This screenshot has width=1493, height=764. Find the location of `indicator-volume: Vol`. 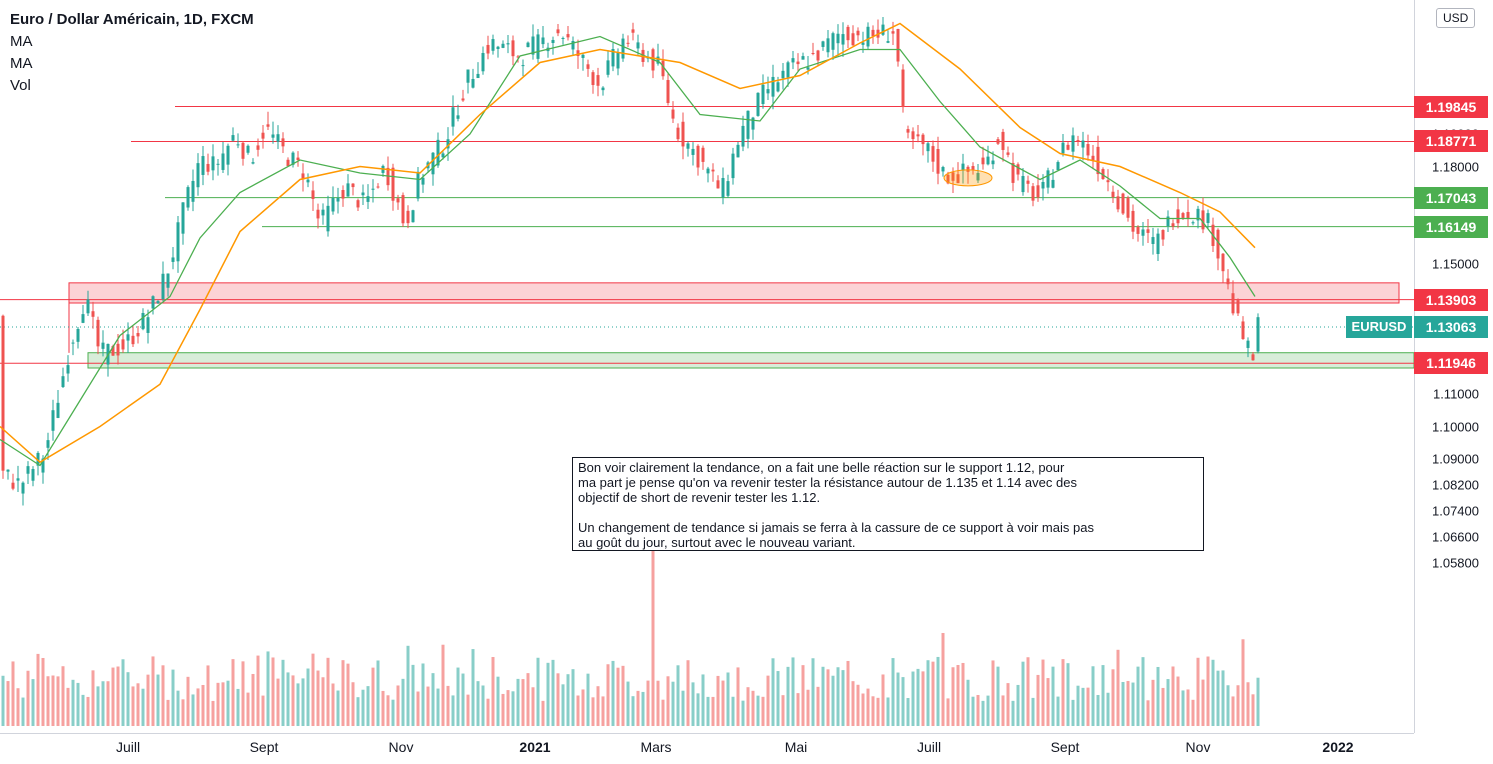

indicator-volume: Vol is located at coordinates (20, 85).